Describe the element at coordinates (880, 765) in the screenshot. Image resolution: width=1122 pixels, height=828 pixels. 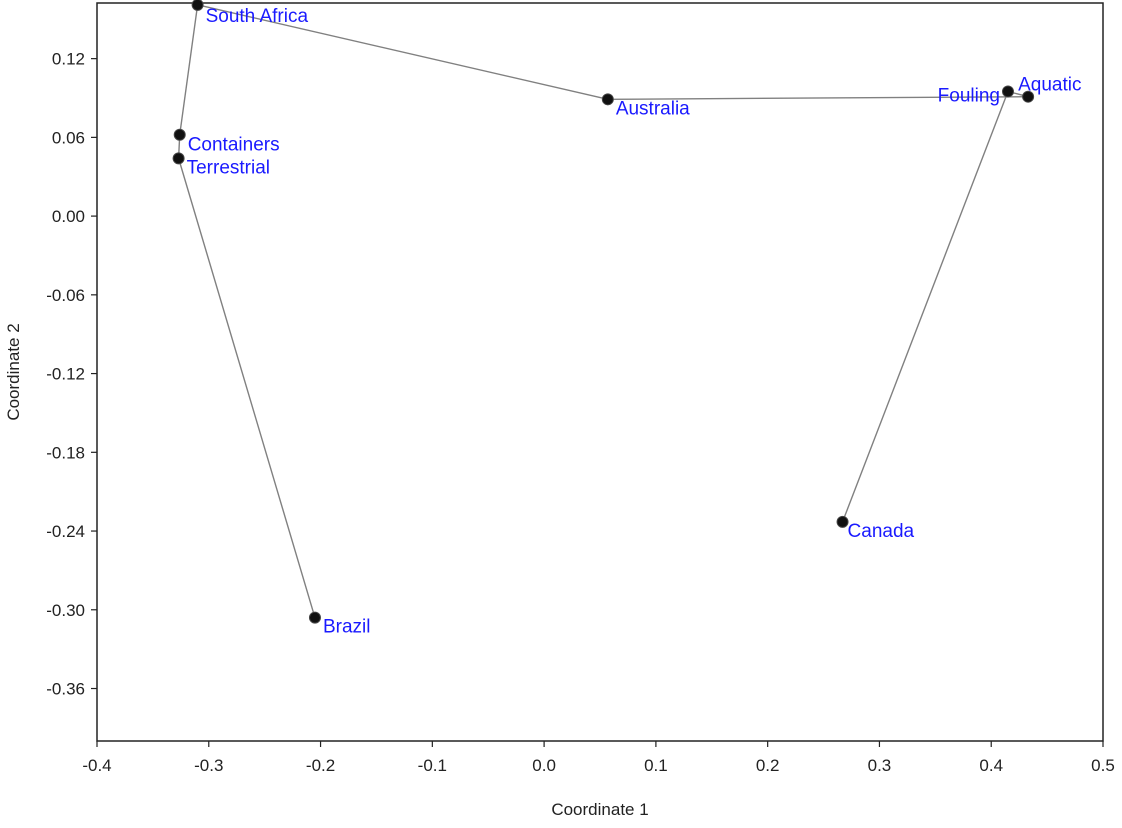
I see `x-tick-label: 0.3` at that location.